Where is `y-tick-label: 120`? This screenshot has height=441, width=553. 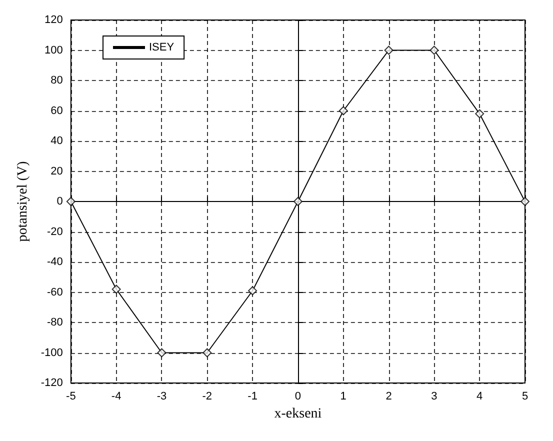
y-tick-label: 120 is located at coordinates (53, 20).